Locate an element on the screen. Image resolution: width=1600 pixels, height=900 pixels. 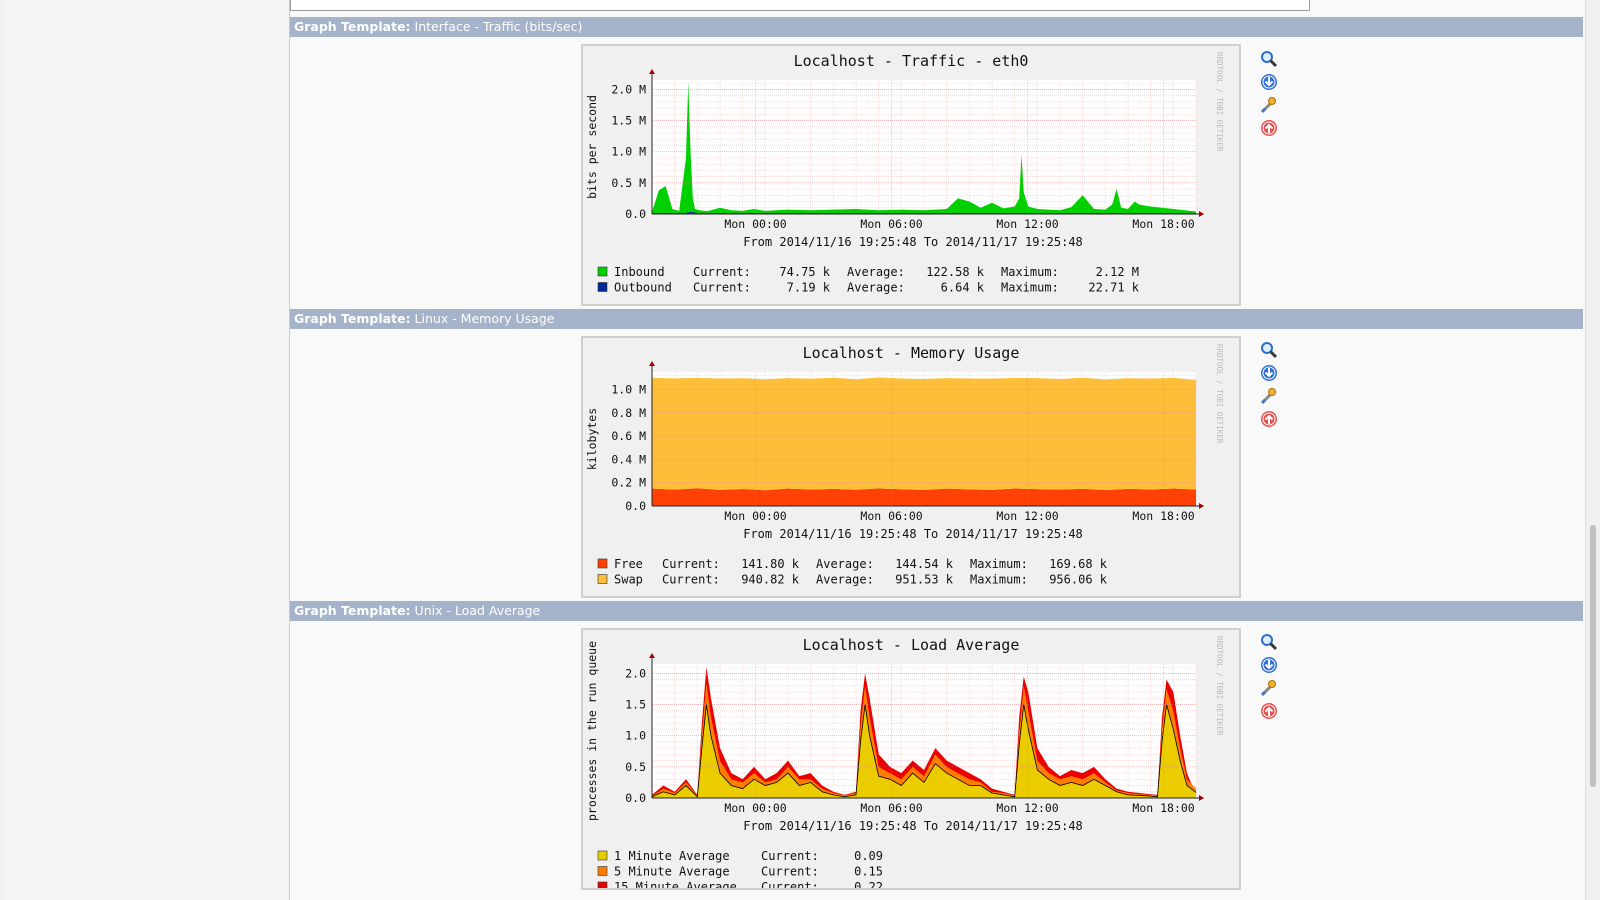
legend-name: 15 Minute Average is located at coordinates (675, 884).